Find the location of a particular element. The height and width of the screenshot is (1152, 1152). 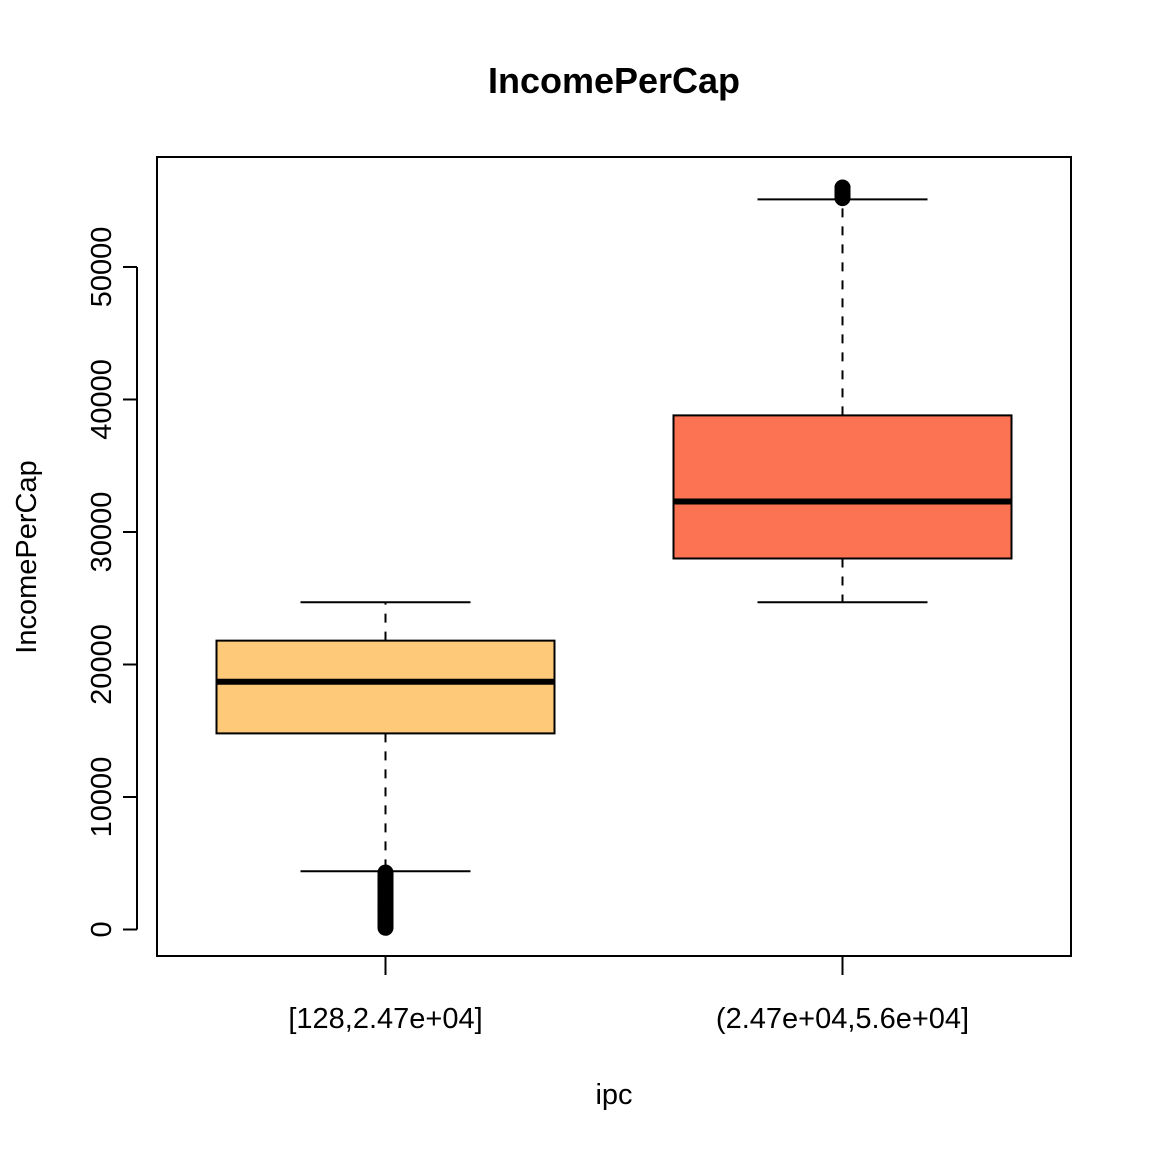

y-tick-label-0: 0 is located at coordinates (102, 929).